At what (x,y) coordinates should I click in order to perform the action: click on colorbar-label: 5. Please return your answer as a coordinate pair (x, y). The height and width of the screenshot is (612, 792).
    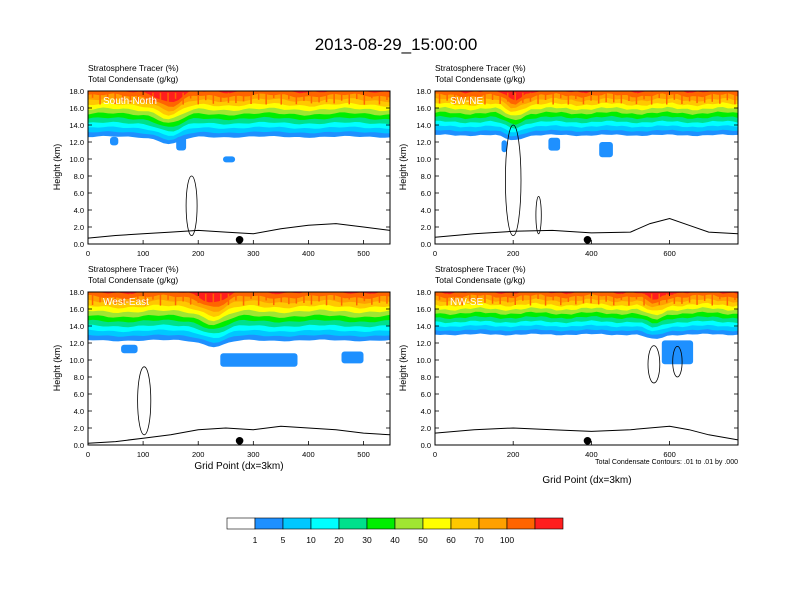
    Looking at the image, I should click on (283, 540).